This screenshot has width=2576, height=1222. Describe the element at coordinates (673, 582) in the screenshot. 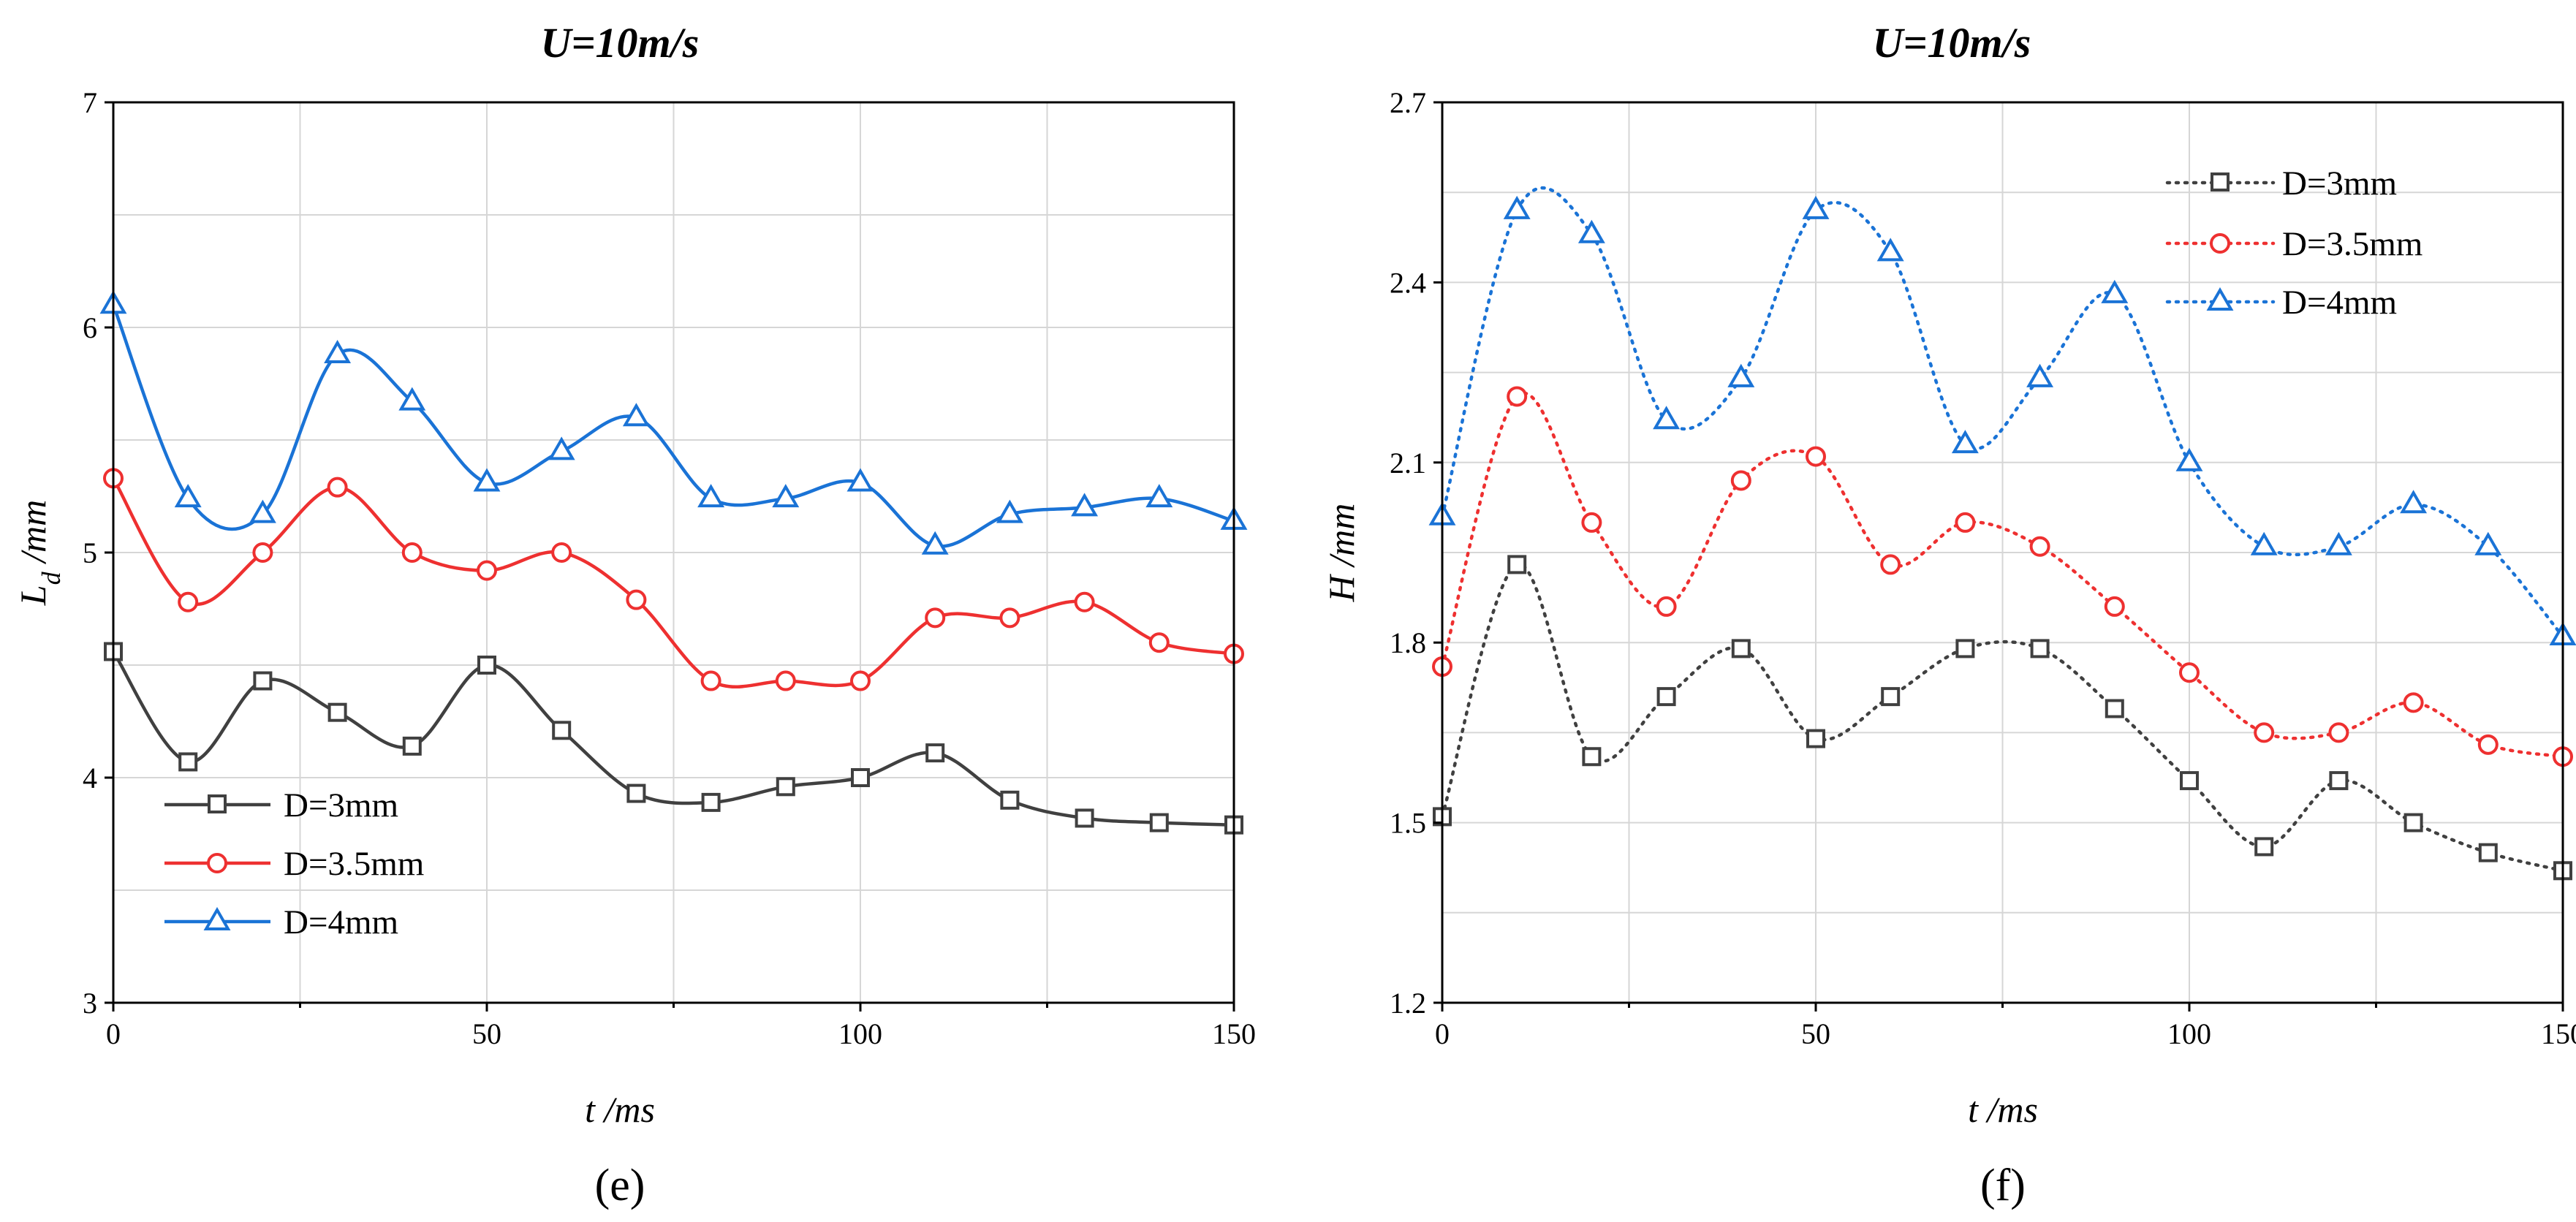

I see `series-line-d35` at that location.